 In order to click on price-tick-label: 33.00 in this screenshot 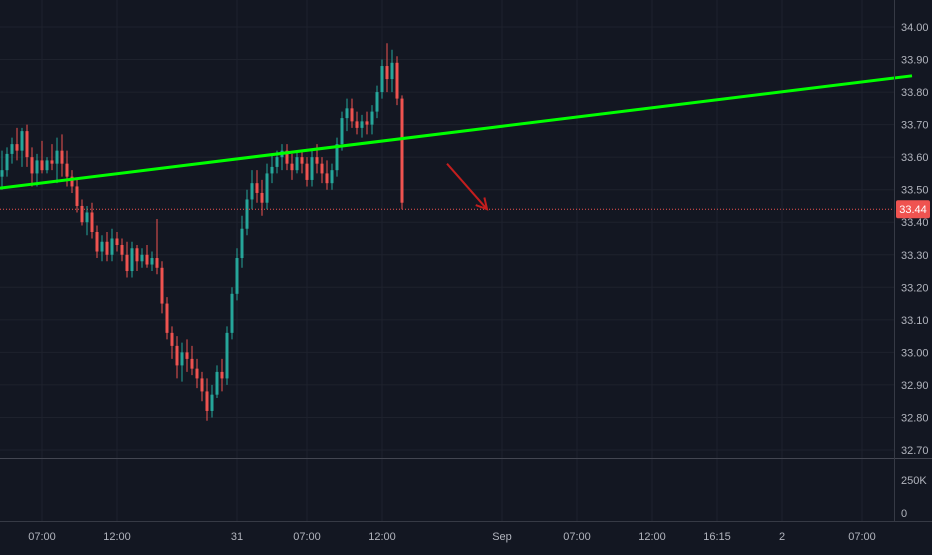, I will do `click(915, 353)`.